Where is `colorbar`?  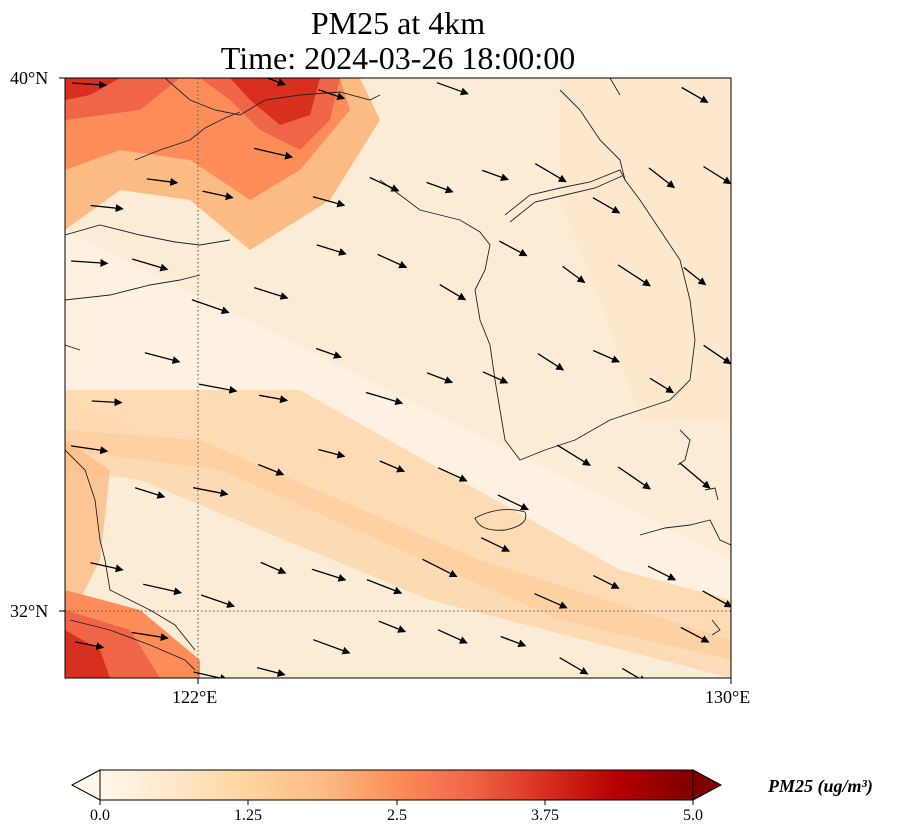 colorbar is located at coordinates (396, 787).